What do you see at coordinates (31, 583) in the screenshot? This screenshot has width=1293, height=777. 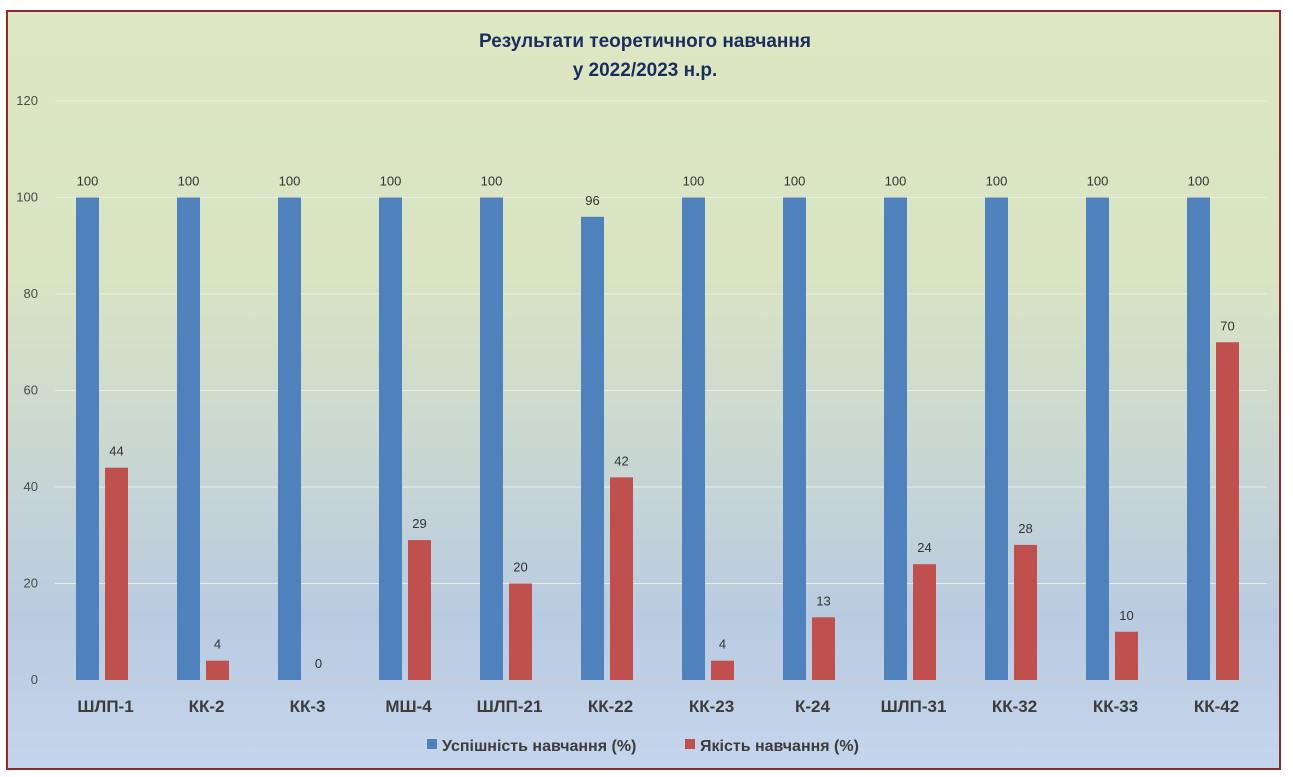 I see `y-tick-label: 20` at bounding box center [31, 583].